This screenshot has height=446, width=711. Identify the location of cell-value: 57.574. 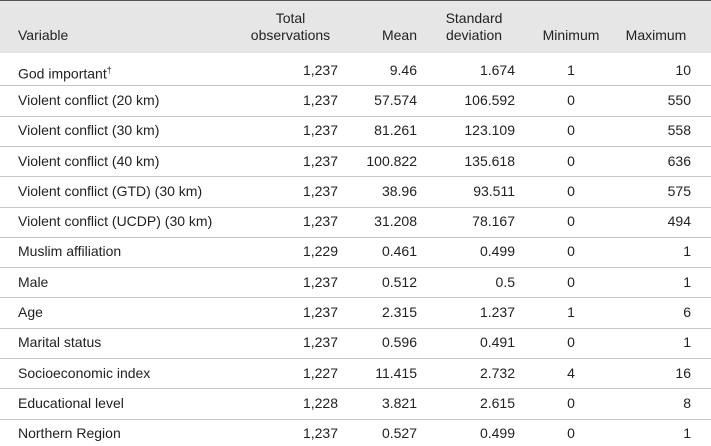
(395, 99).